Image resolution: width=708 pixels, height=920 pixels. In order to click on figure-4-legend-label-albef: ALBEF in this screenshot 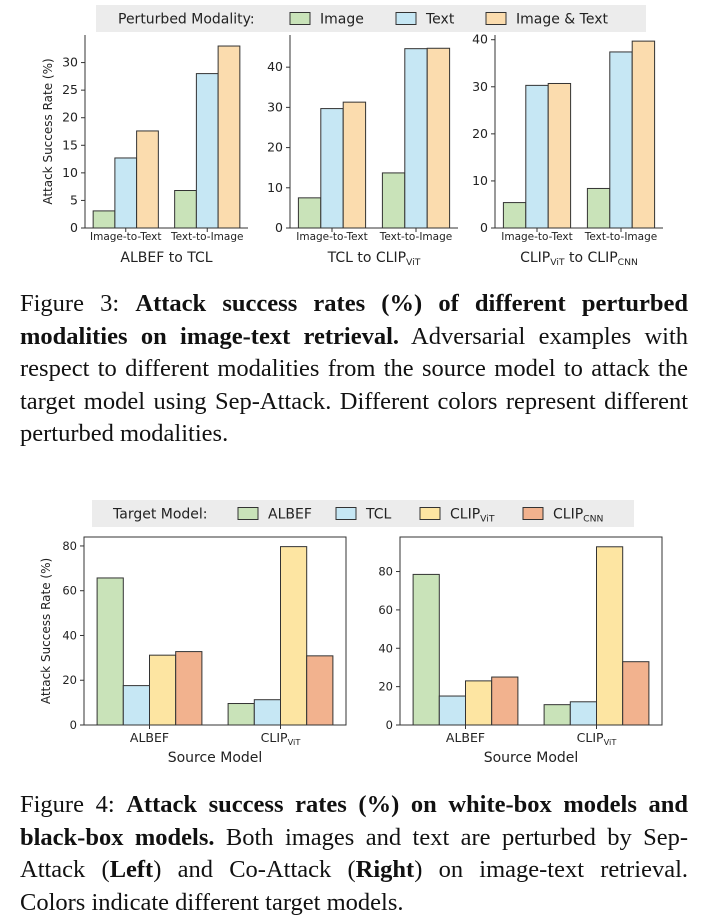, I will do `click(290, 515)`.